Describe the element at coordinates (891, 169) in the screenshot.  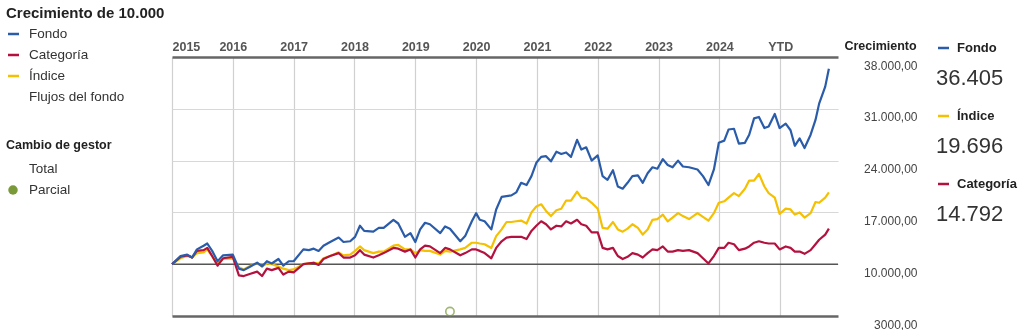
I see `y-tick-label: 24.000,00` at that location.